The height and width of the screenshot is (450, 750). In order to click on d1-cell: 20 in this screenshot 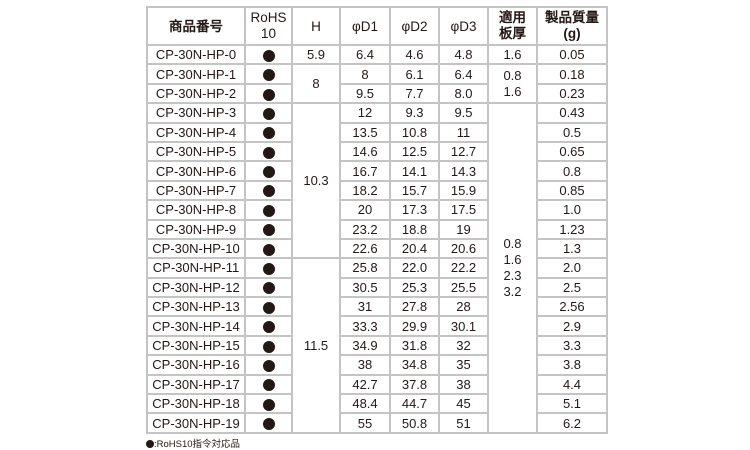, I will do `click(365, 210)`.